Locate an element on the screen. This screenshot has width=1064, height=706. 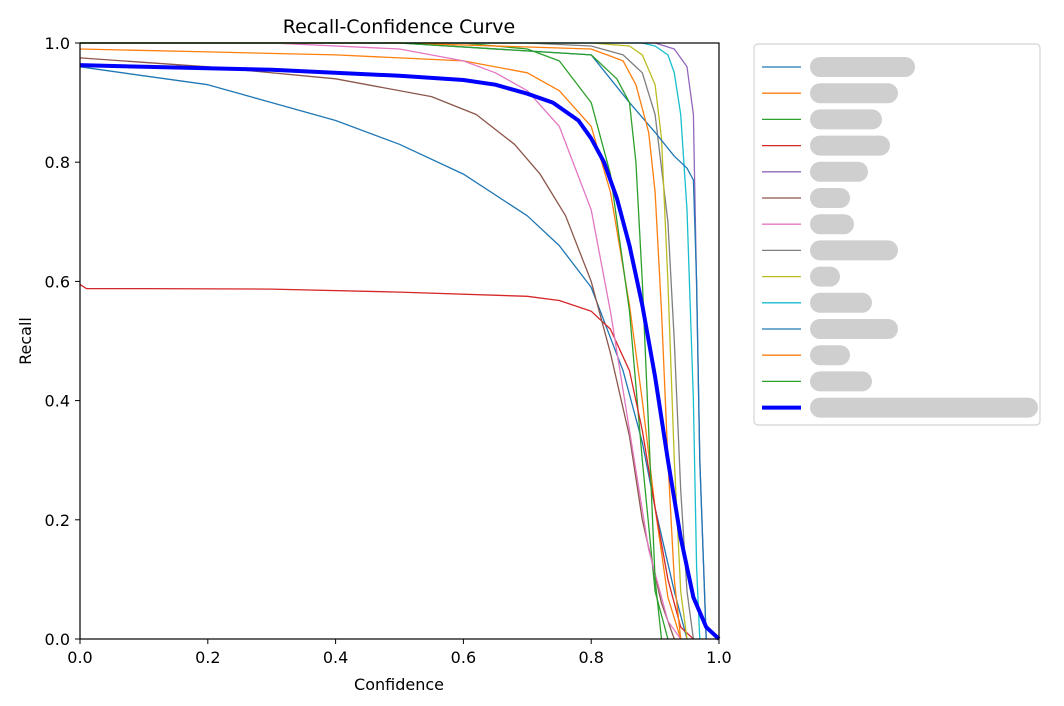
y-tick-label: 0.6 is located at coordinates (57, 281).